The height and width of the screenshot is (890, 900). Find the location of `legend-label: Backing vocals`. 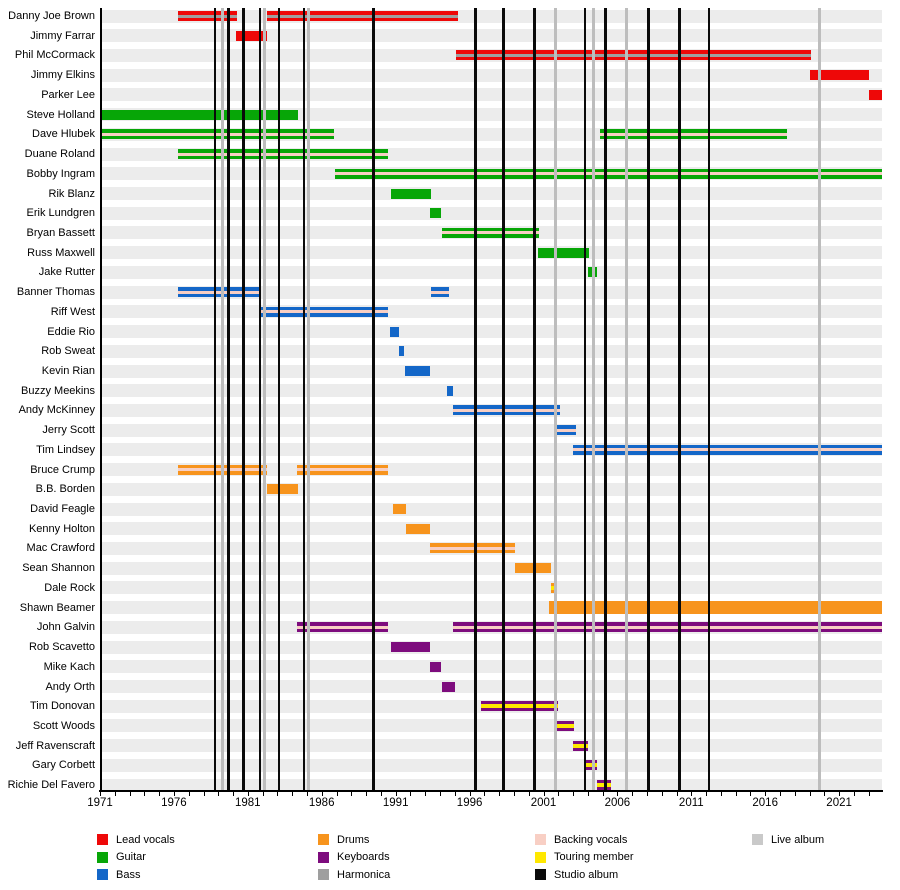

legend-label: Backing vocals is located at coordinates (591, 839).